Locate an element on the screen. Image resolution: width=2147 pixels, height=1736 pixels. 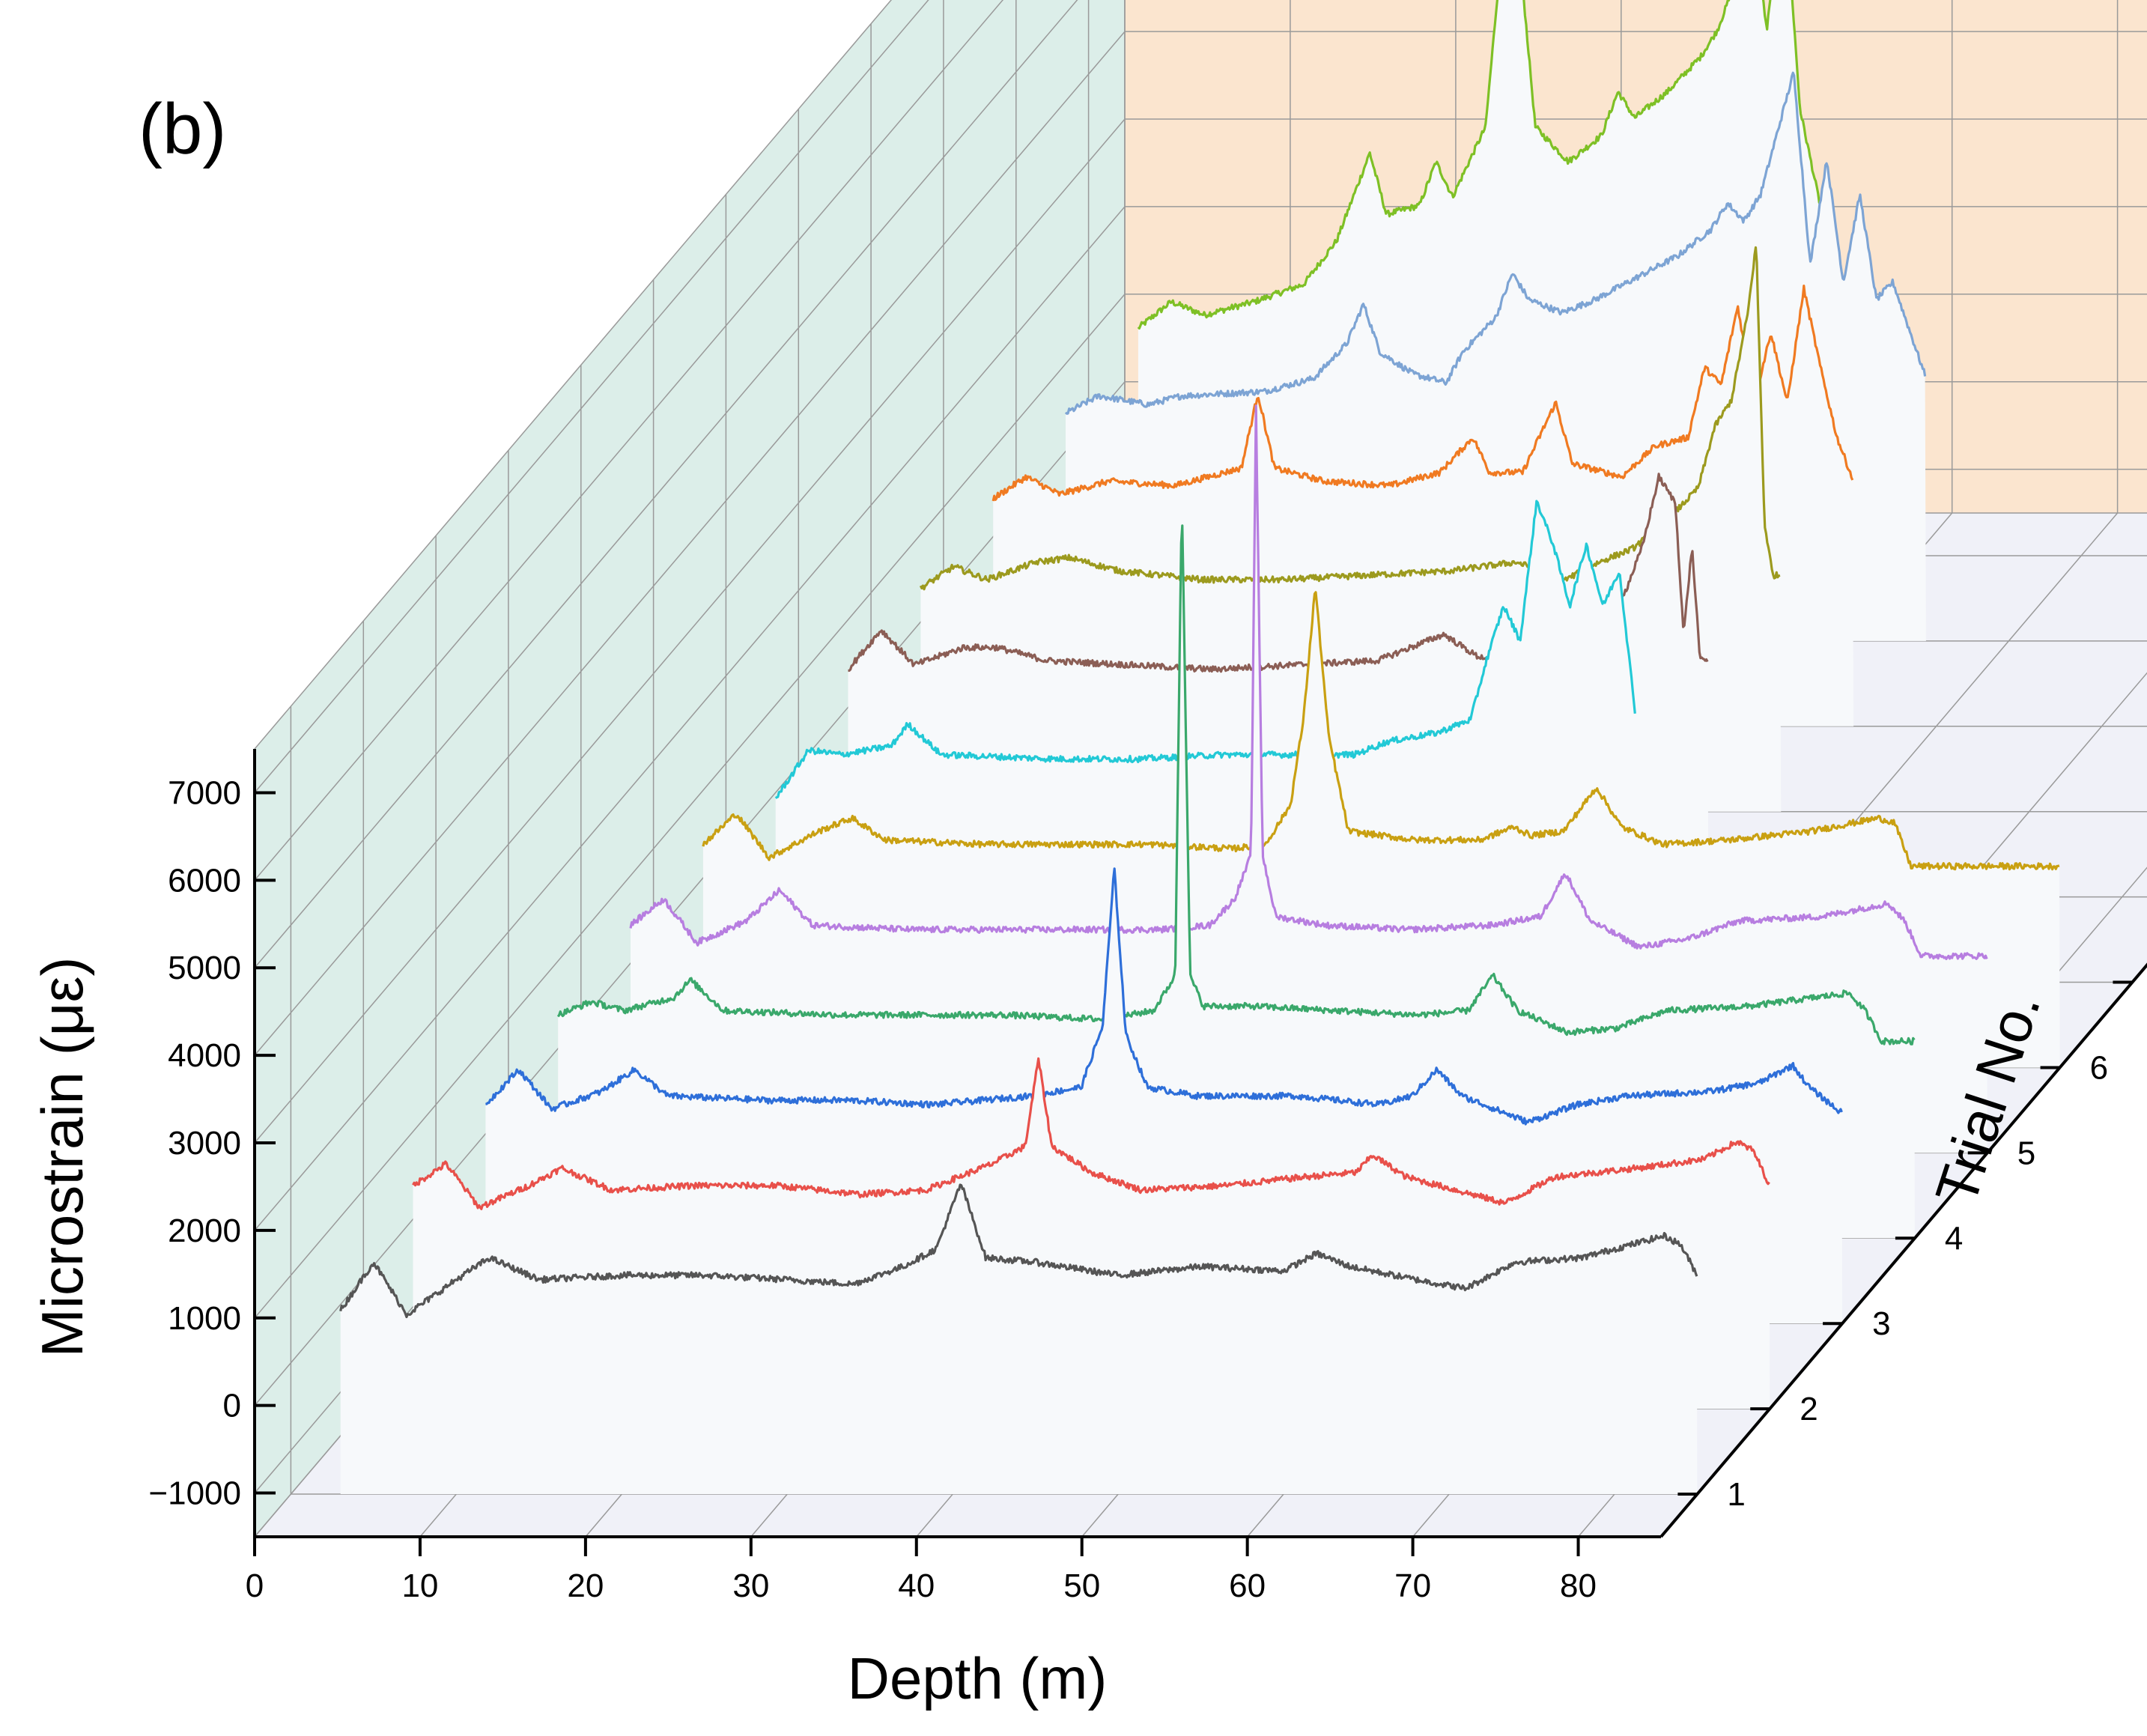
x-tick-label: 80 is located at coordinates (1578, 1585).